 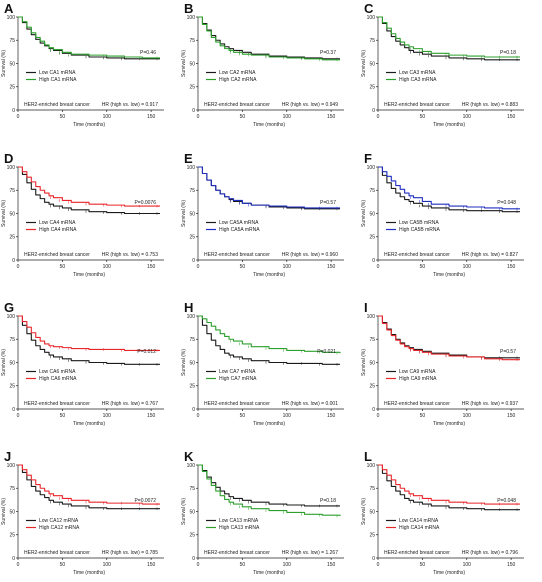 I want to click on panel-letter-i: I, so click(x=366, y=307).